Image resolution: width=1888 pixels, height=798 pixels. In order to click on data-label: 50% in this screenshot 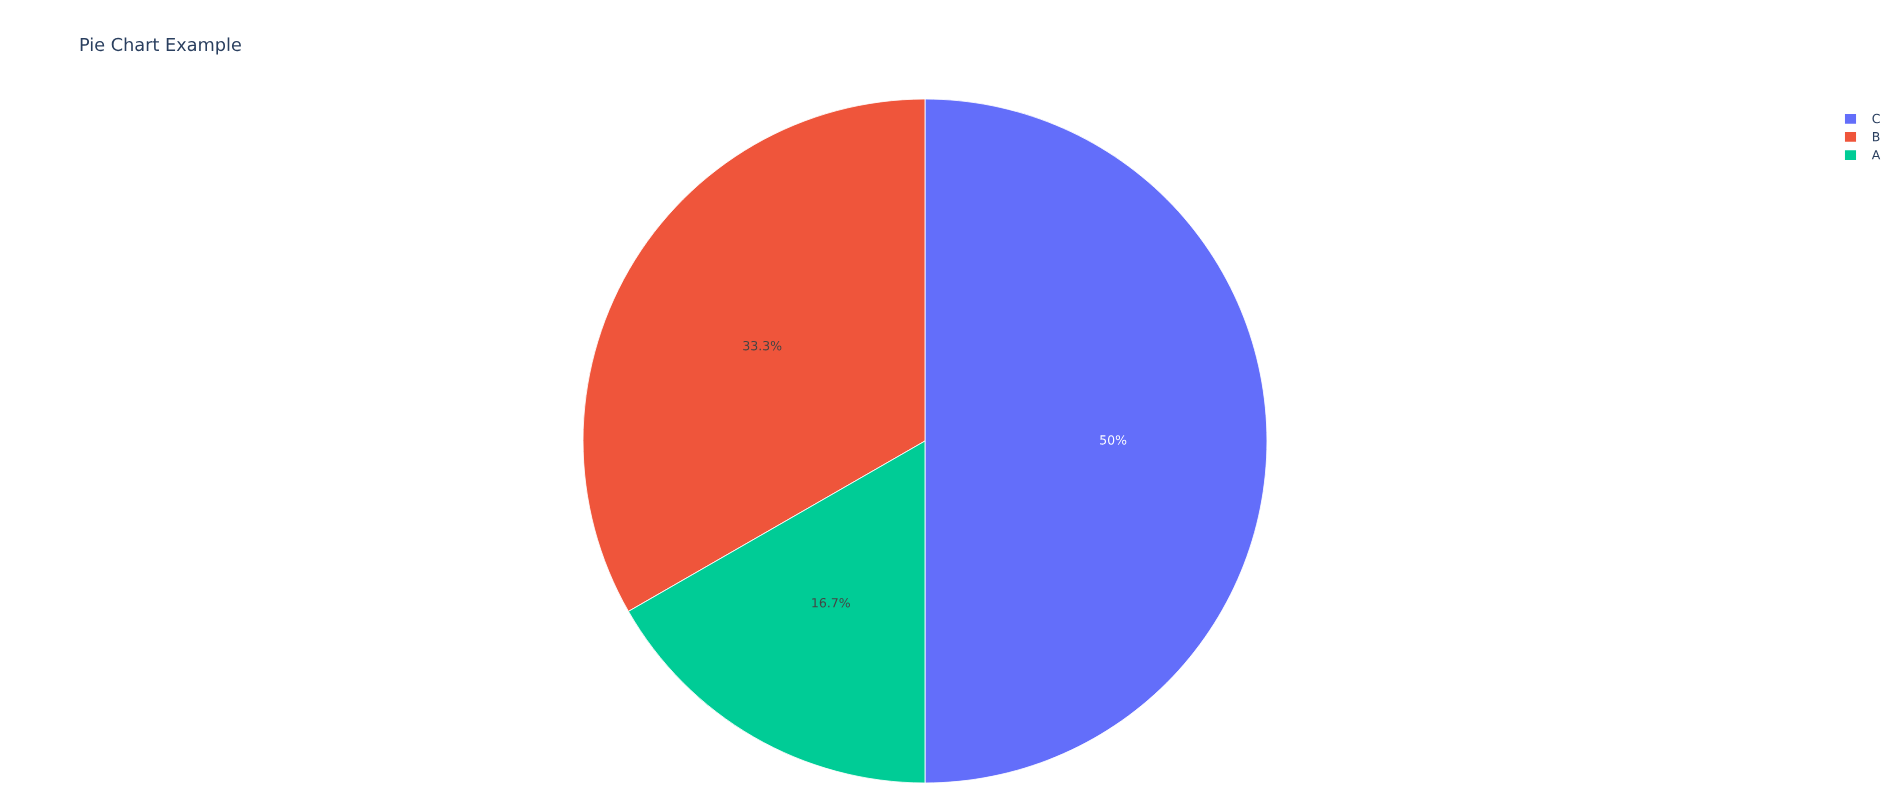, I will do `click(1113, 440)`.